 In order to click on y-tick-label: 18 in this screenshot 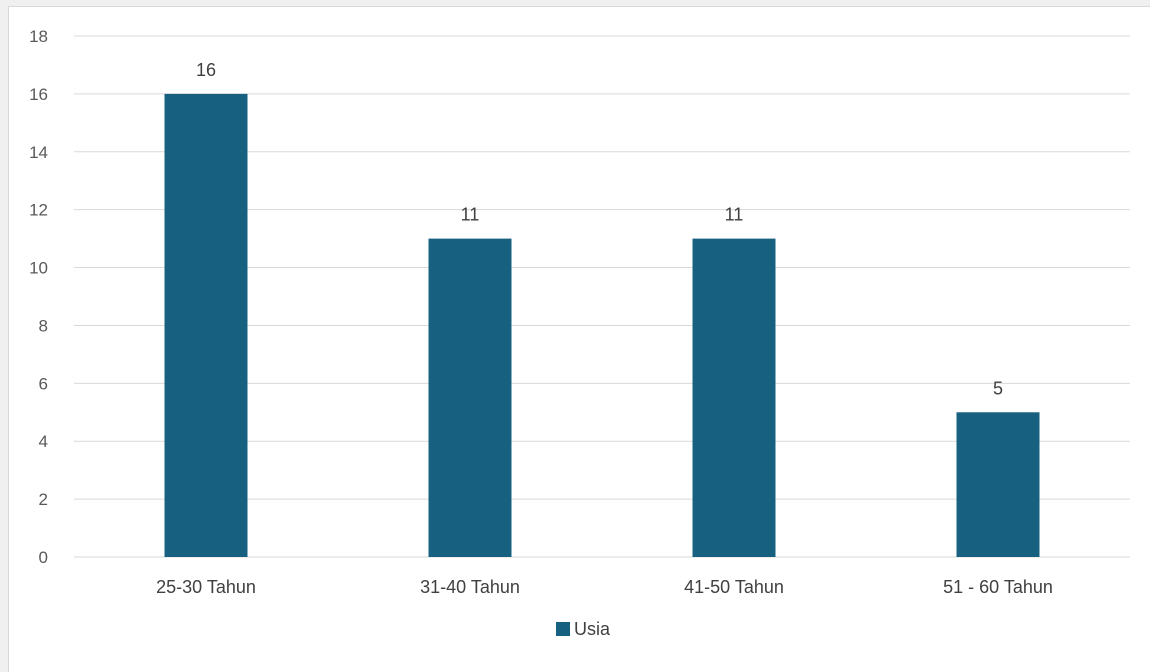, I will do `click(38, 36)`.